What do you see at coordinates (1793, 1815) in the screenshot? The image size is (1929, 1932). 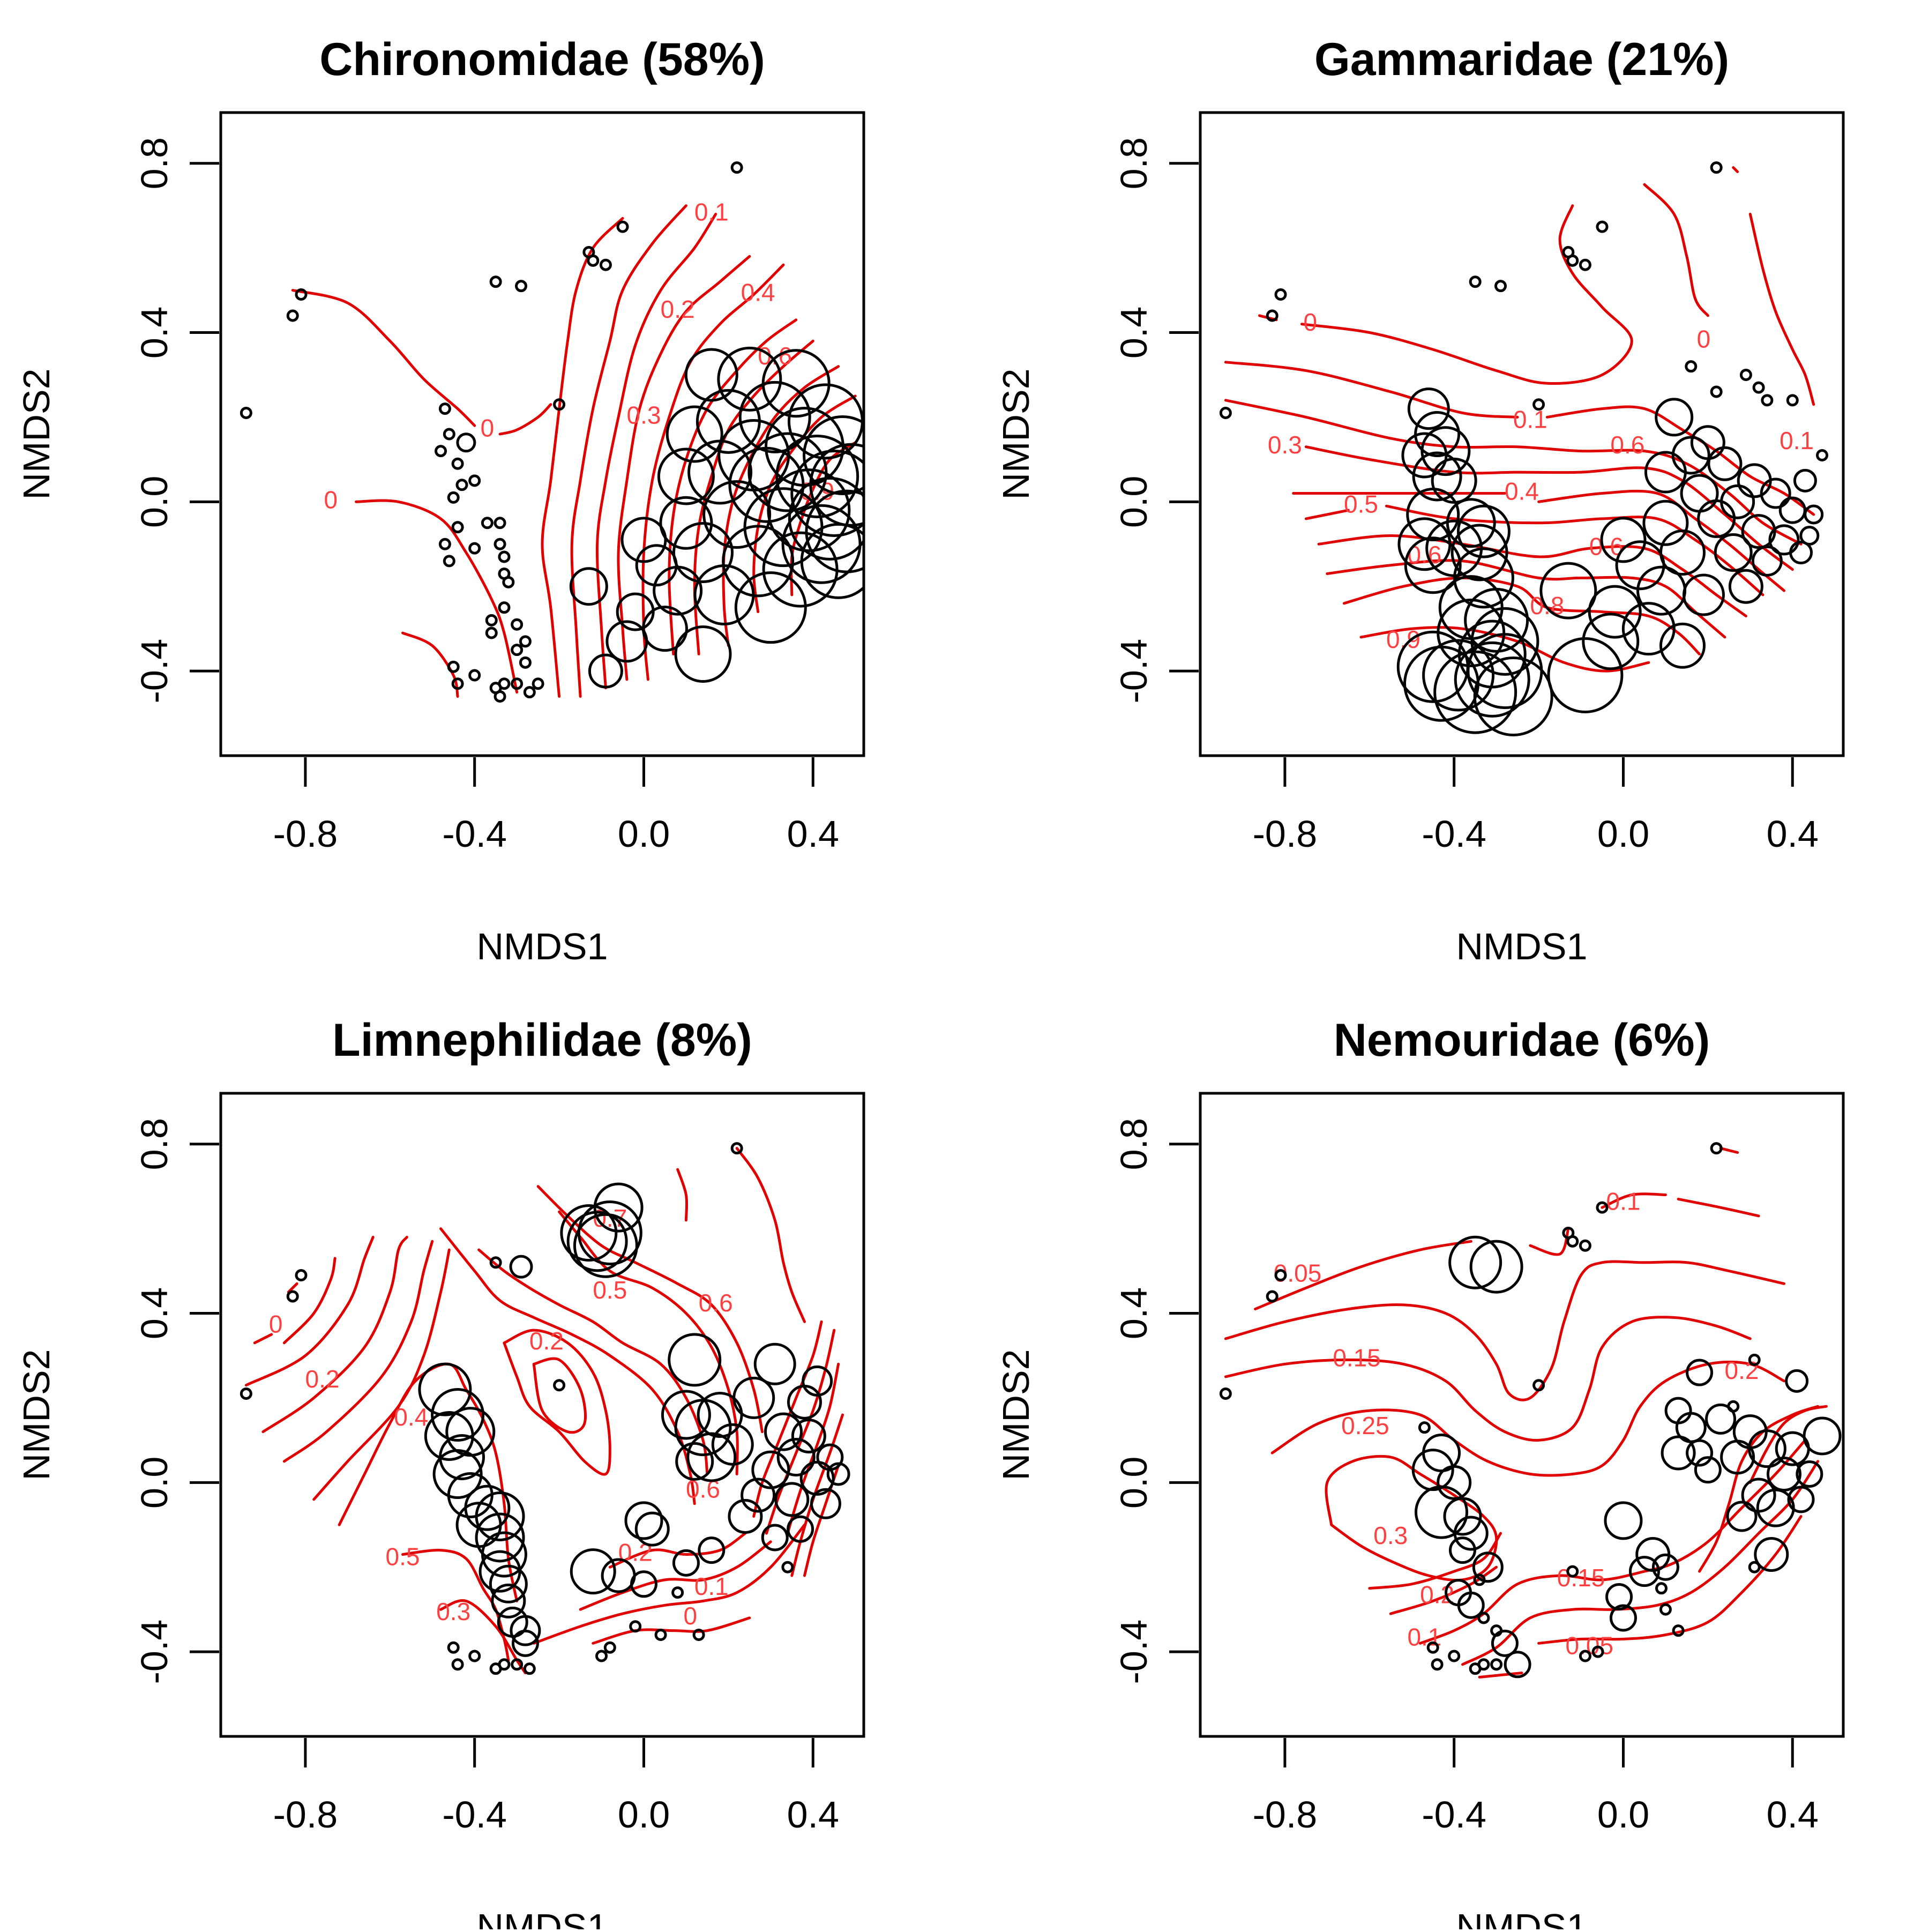 I see `x-tick-label: 0.4` at bounding box center [1793, 1815].